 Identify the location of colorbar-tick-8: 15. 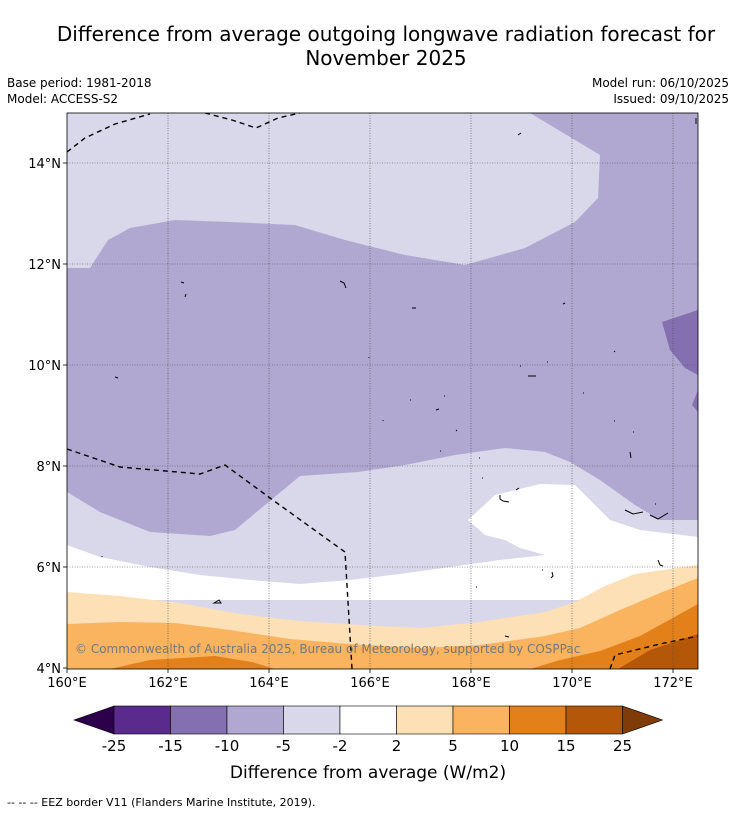
(565, 746).